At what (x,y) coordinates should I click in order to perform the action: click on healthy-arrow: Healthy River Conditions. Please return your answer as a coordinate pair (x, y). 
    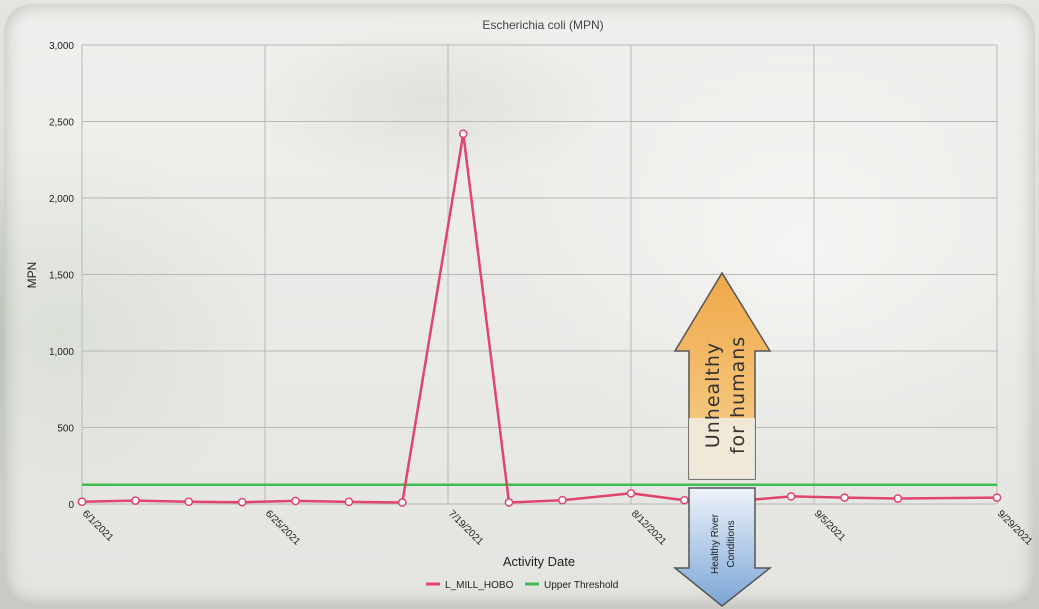
    Looking at the image, I should click on (722, 547).